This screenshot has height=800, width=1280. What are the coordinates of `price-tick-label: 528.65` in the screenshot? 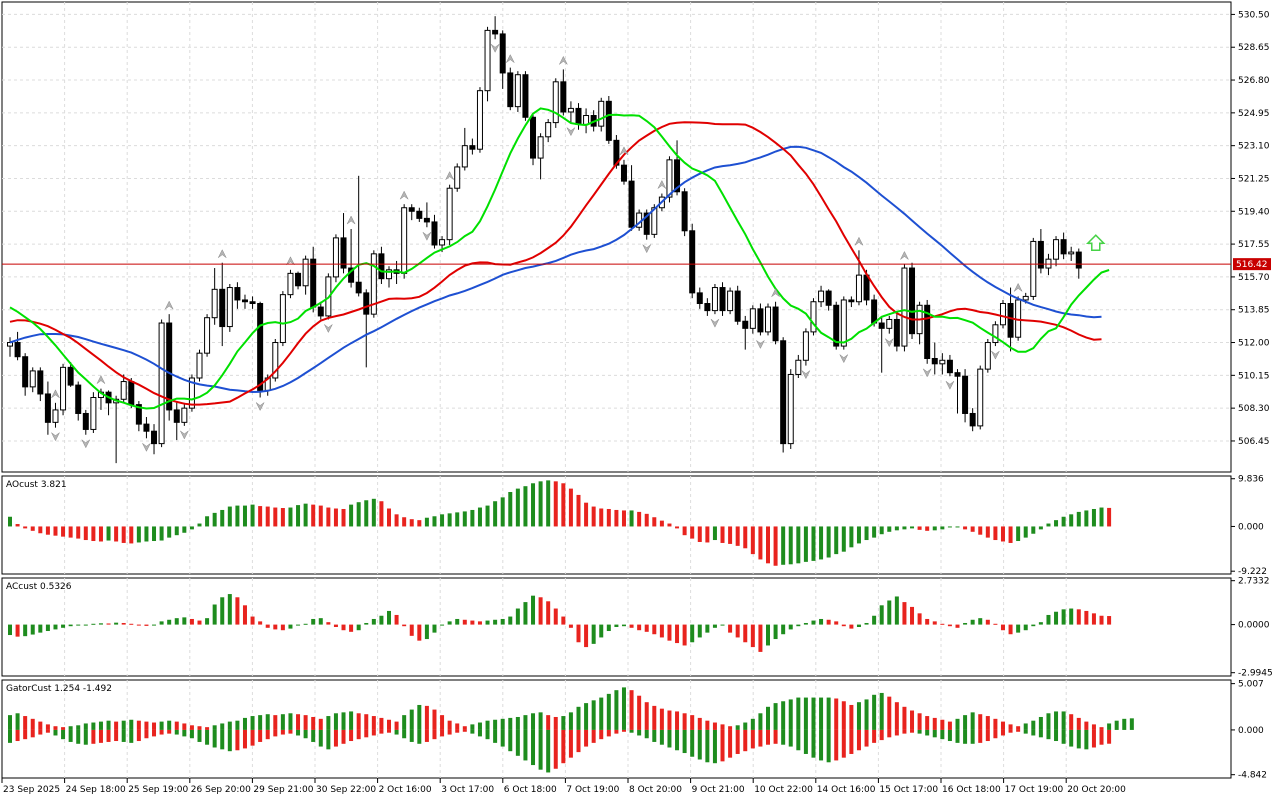 It's located at (1254, 48).